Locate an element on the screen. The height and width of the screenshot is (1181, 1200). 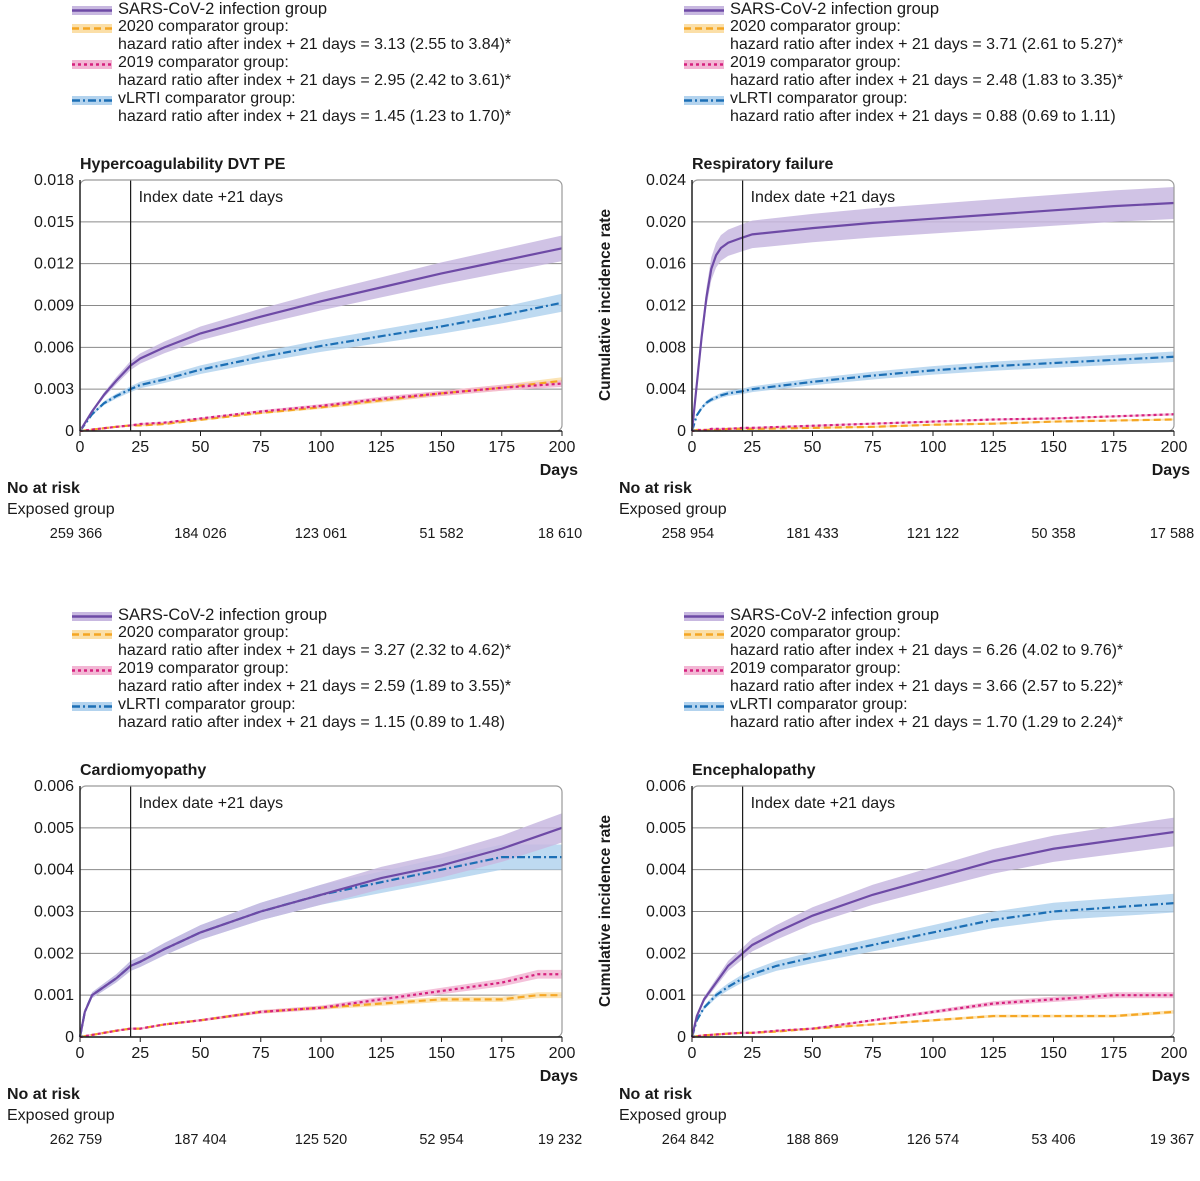
chart-title: Cardiomyopathy is located at coordinates (143, 770).